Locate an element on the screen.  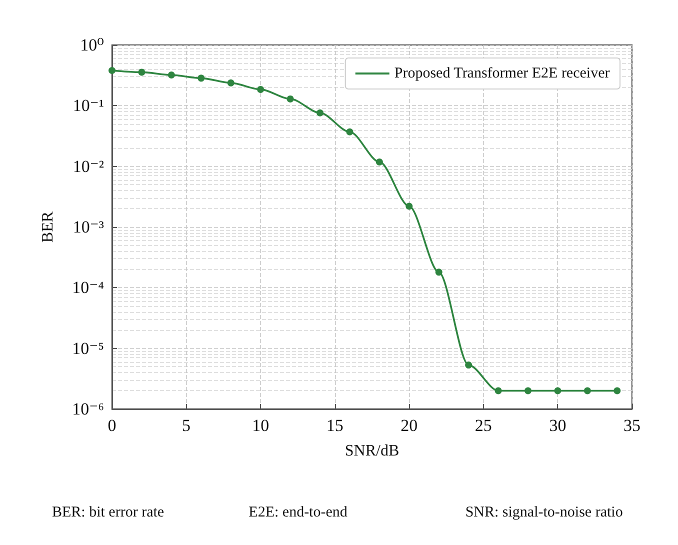
x-tick-label: 15 is located at coordinates (335, 425).